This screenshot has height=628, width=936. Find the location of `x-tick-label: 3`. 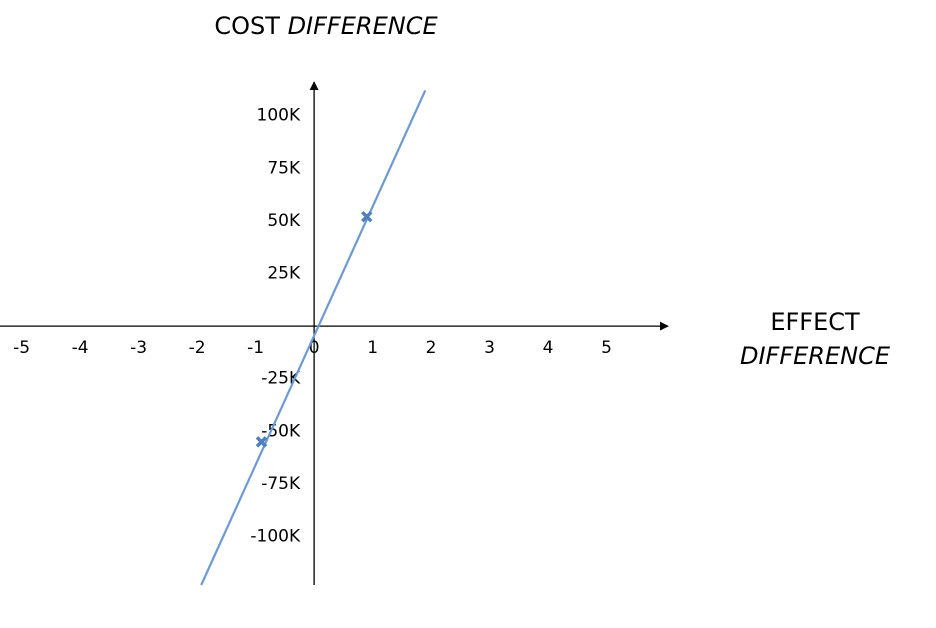

x-tick-label: 3 is located at coordinates (489, 348).